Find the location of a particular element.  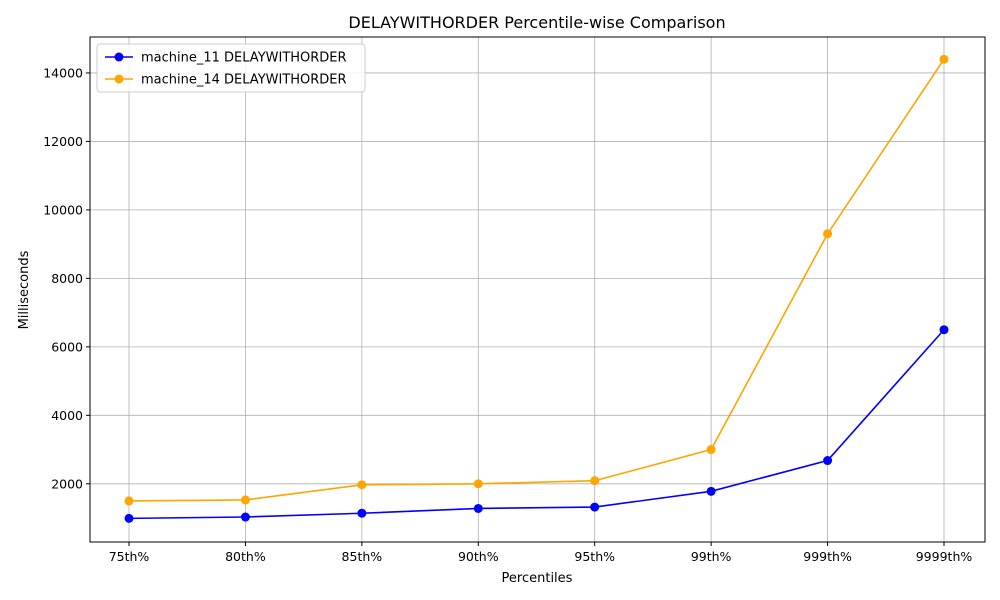

legend-label: machine_14 DELAYWITHORDER is located at coordinates (244, 80).